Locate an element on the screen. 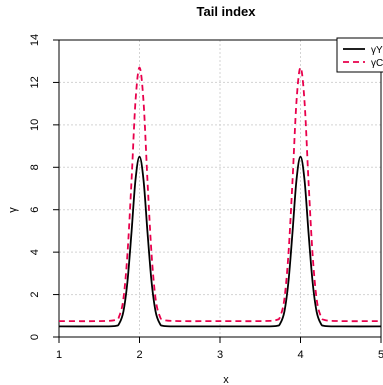 The height and width of the screenshot is (385, 383). y-tick-label: 2 is located at coordinates (35, 295).